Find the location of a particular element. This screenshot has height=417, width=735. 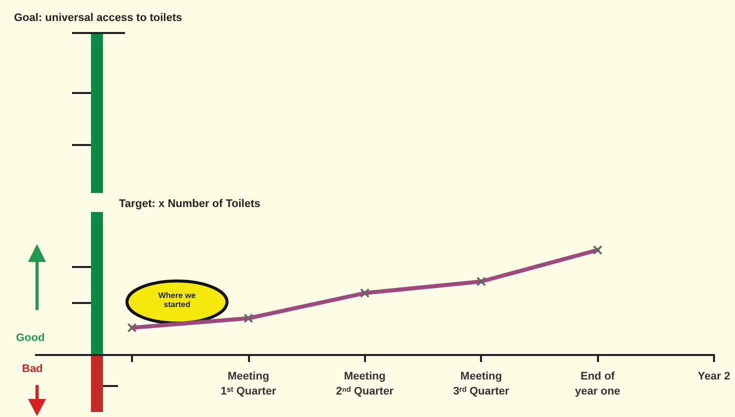

text: Good is located at coordinates (30, 338).